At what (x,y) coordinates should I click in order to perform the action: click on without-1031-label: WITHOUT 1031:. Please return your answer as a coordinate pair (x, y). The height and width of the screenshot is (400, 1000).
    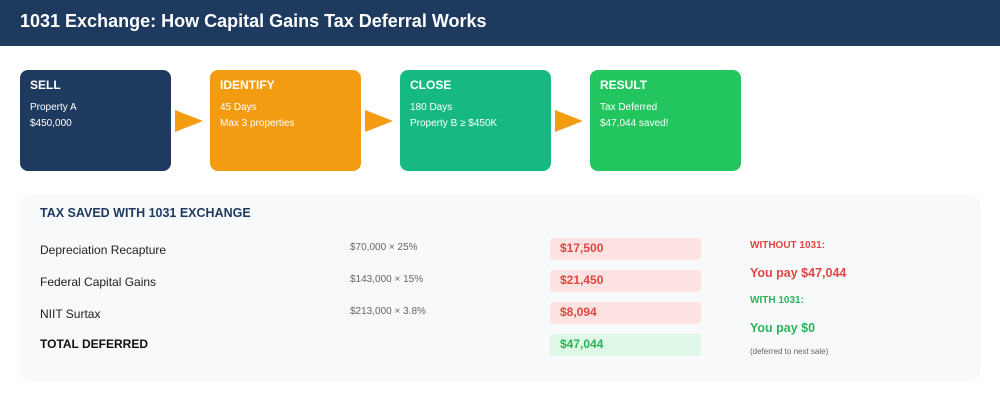
    Looking at the image, I should click on (788, 245).